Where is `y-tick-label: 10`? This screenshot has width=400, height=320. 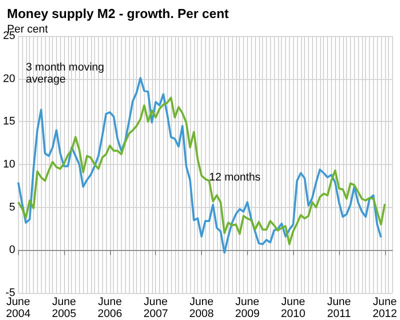 y-tick-label: 10 is located at coordinates (9, 164).